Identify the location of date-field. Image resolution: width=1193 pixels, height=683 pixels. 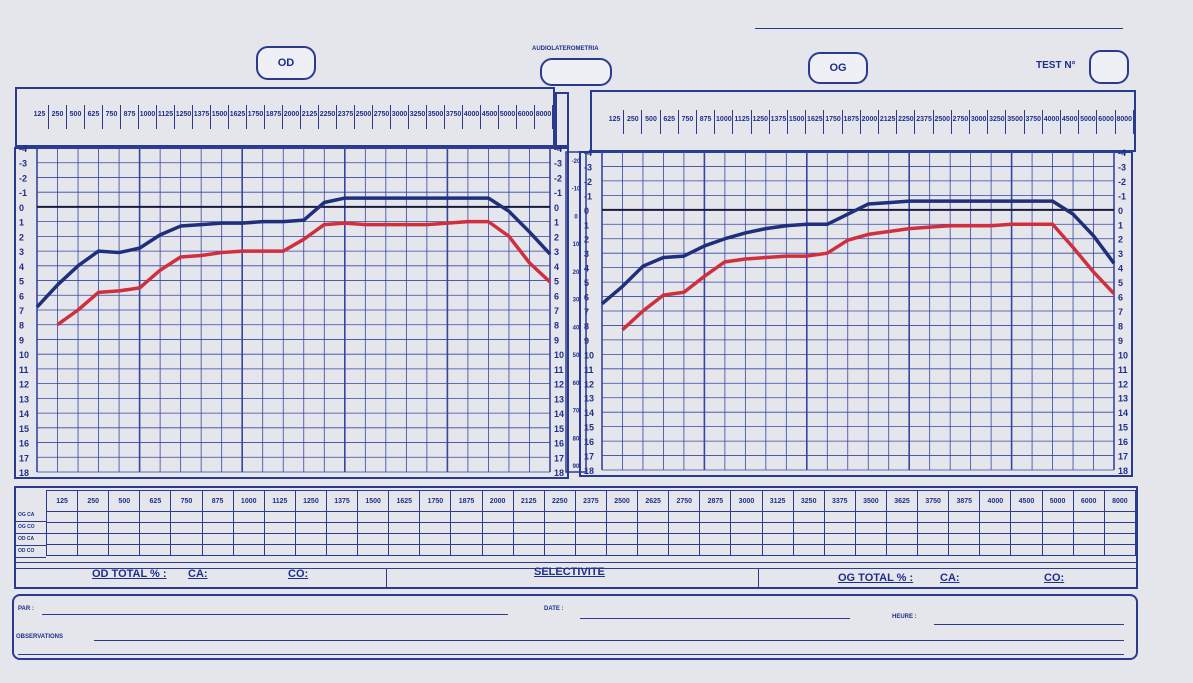
(715, 618).